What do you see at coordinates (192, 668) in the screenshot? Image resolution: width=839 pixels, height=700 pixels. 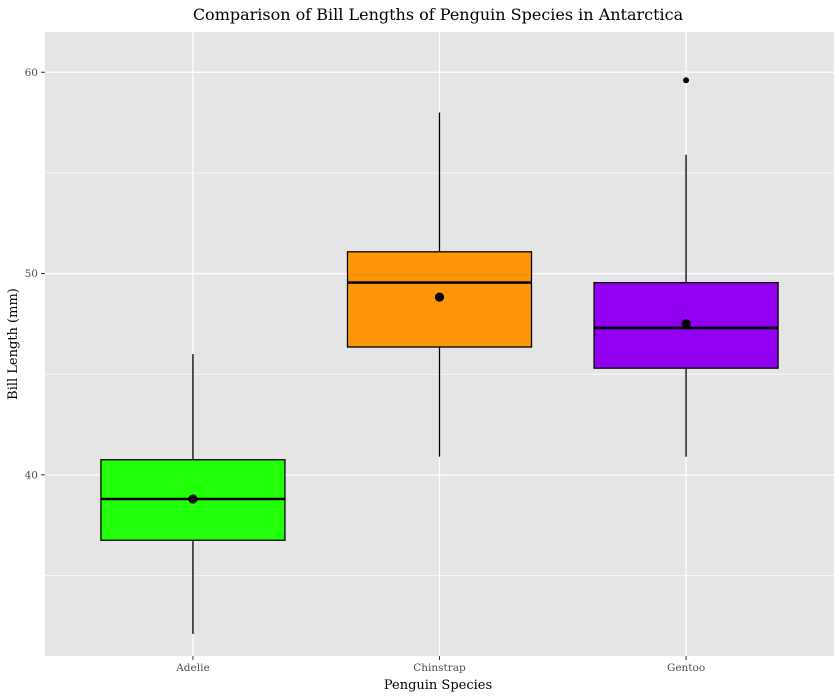 I see `x-tick-label-adelie: Adelie` at bounding box center [192, 668].